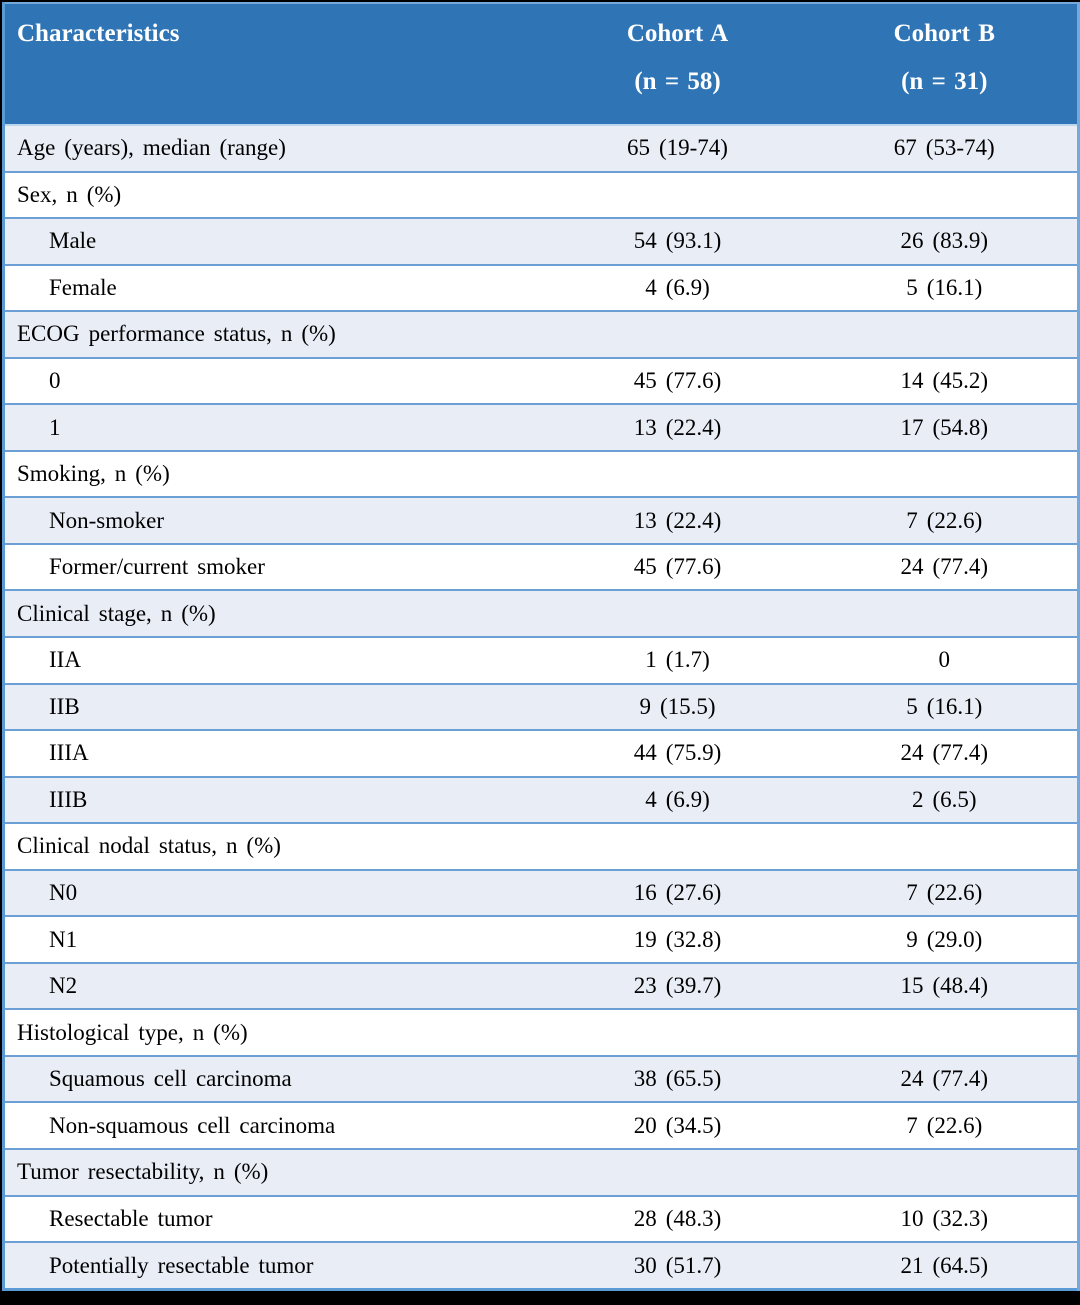 This screenshot has width=1080, height=1305. What do you see at coordinates (273, 380) in the screenshot?
I see `row-label: 0` at bounding box center [273, 380].